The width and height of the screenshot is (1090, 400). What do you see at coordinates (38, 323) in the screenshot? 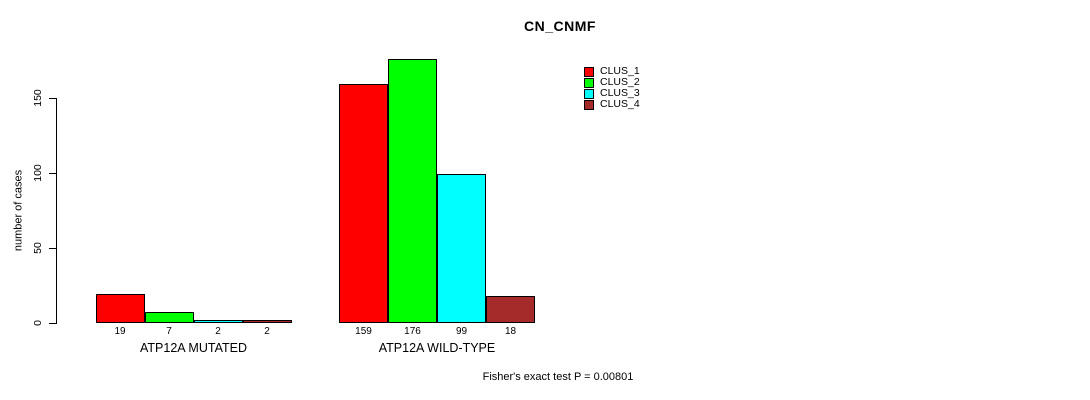
I see `y-tick-label: 0` at bounding box center [38, 323].